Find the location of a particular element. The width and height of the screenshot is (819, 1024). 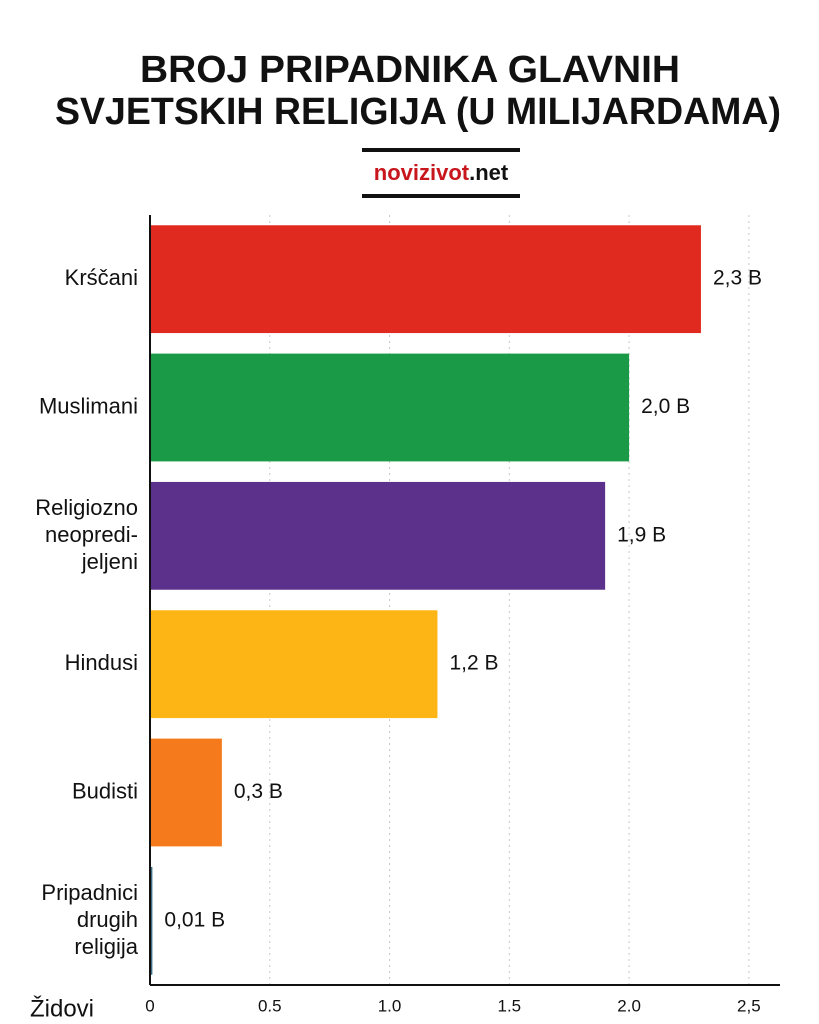

x-tick-label: 0 is located at coordinates (149, 1005).